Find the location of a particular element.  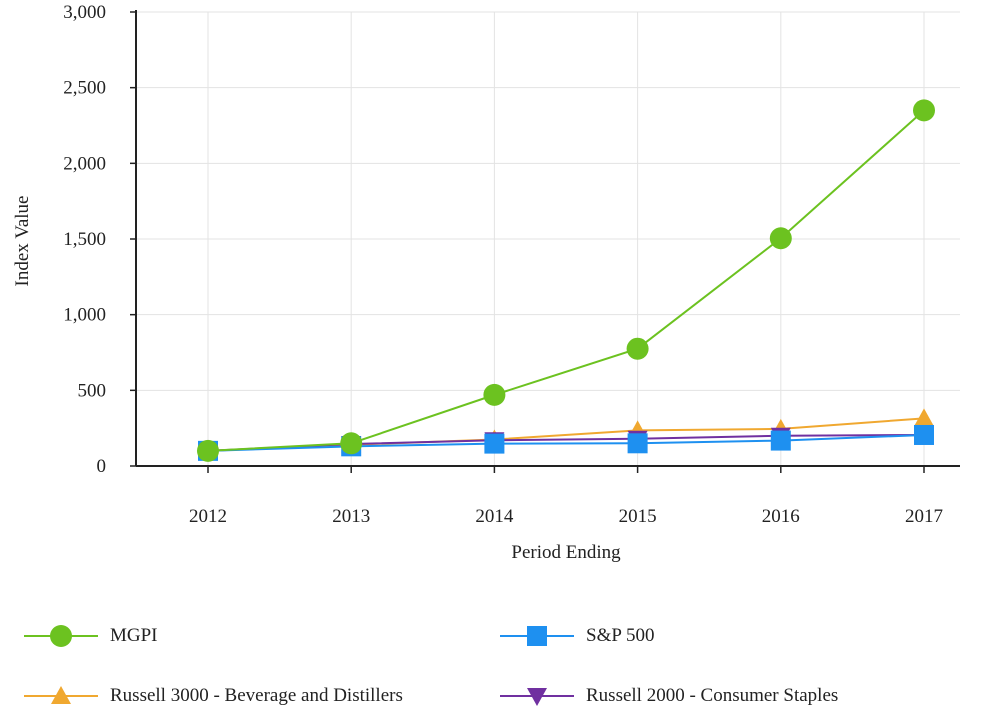

y-tick-label: 0 is located at coordinates (102, 466).